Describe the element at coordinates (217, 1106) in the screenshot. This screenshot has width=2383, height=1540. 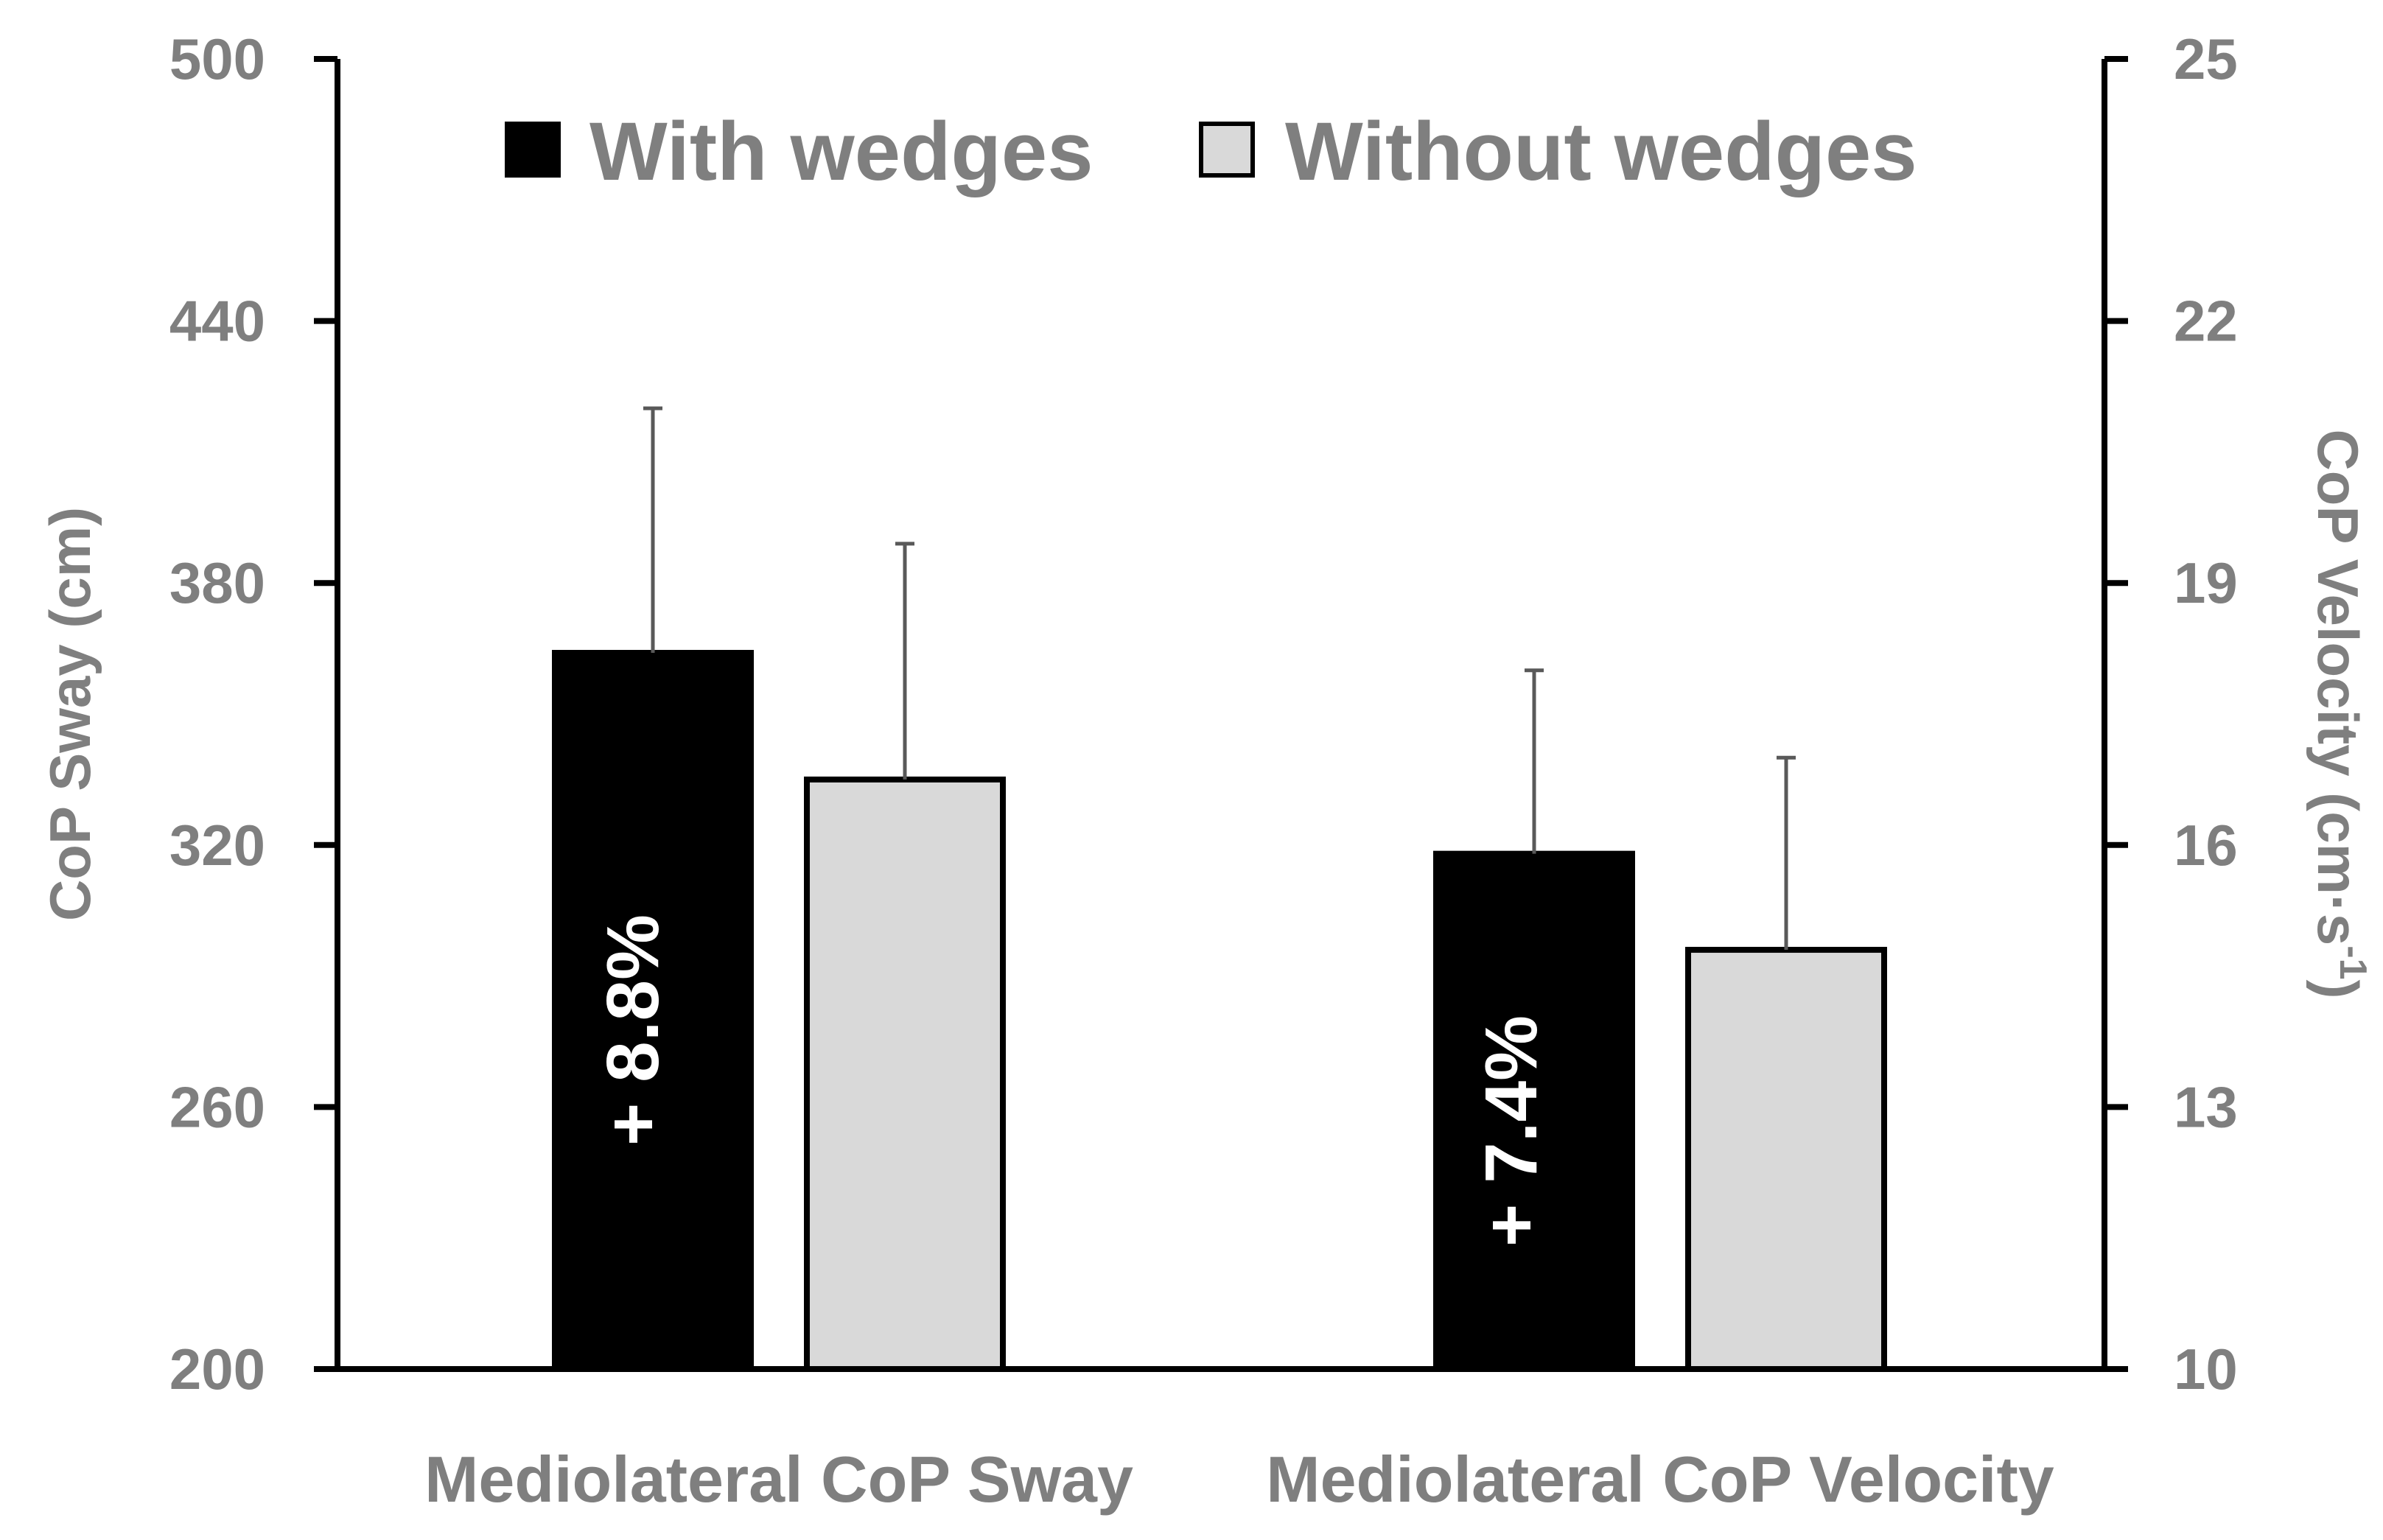
I see `left-tick-label: 260` at that location.